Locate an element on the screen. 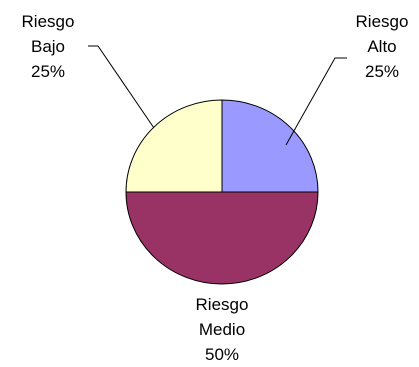 This screenshot has width=419, height=367. leader-line-riesgo-alto is located at coordinates (316, 101).